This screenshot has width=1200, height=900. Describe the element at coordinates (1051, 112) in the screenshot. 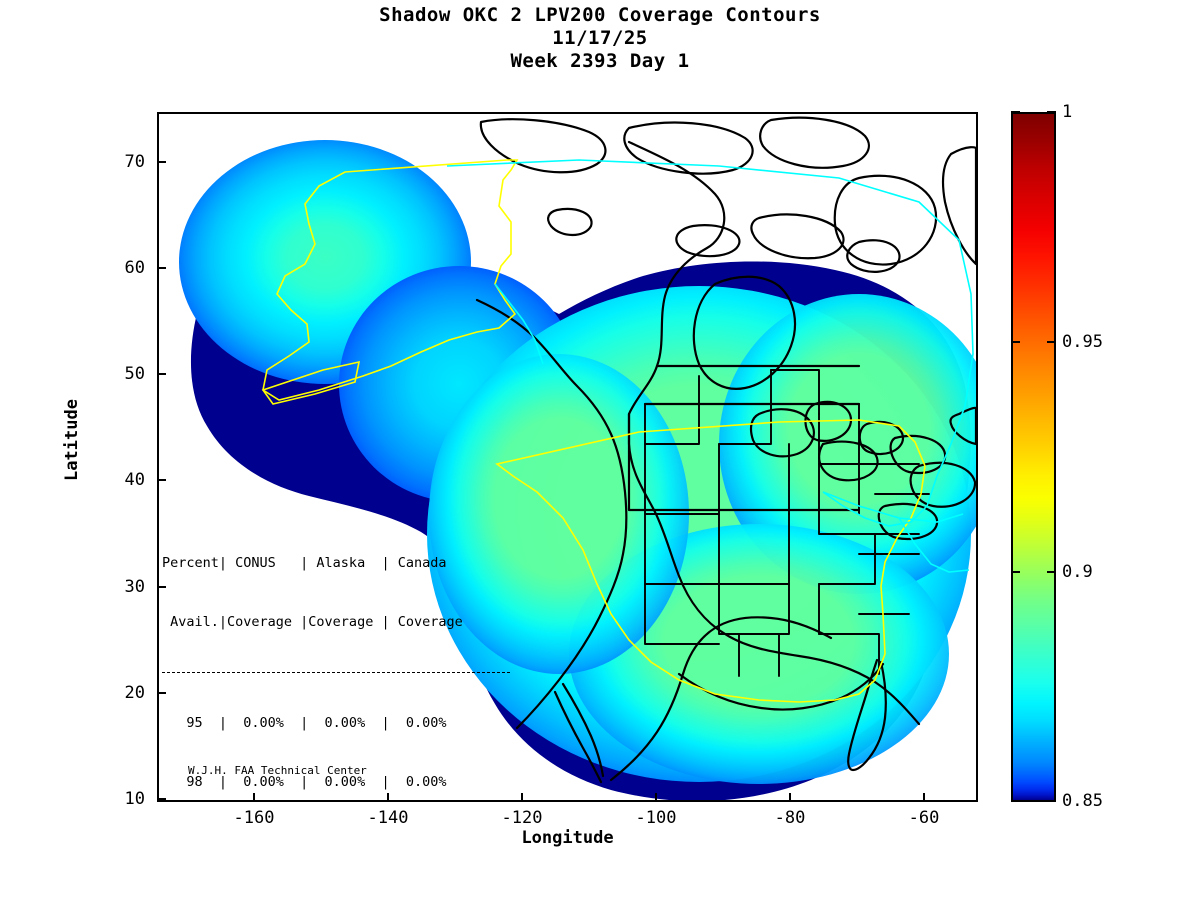

I see `cb-tick-1-right` at that location.